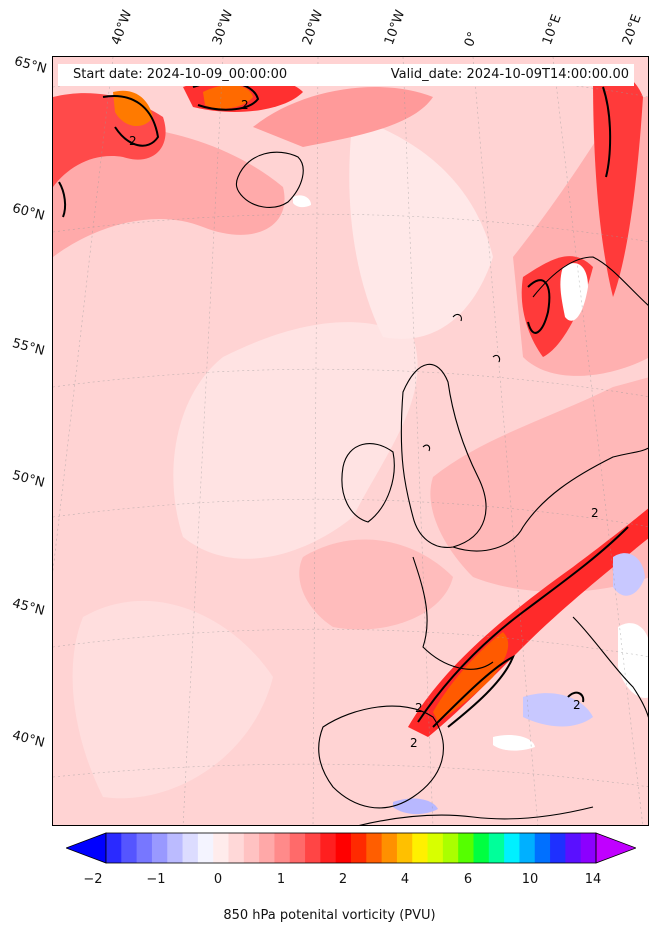 The width and height of the screenshot is (659, 936). I want to click on pv-strong-band, so click(618, 185).